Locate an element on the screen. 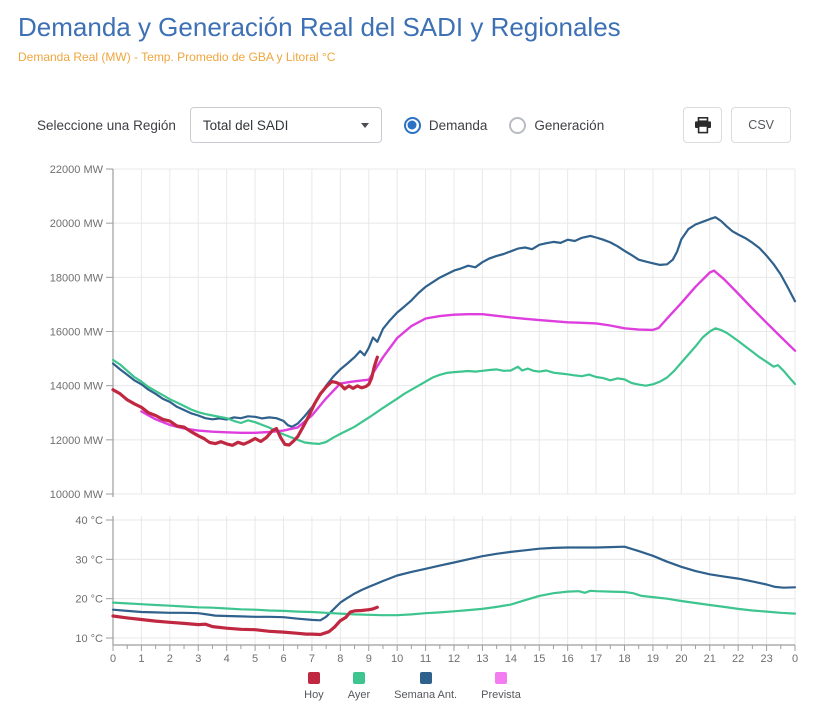 The height and width of the screenshot is (720, 825). radio-demanda-circle is located at coordinates (412, 125).